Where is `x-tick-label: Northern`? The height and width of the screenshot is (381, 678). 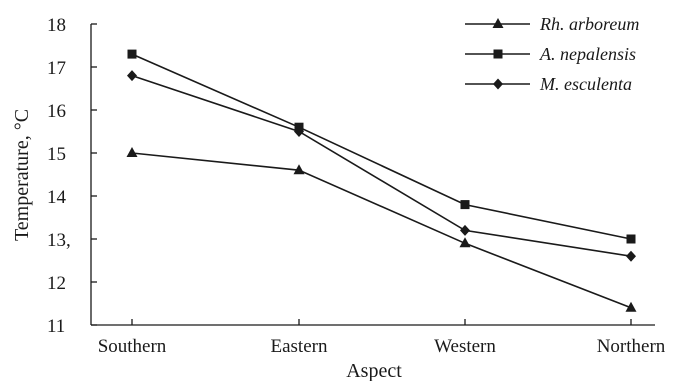 x-tick-label: Northern is located at coordinates (631, 346).